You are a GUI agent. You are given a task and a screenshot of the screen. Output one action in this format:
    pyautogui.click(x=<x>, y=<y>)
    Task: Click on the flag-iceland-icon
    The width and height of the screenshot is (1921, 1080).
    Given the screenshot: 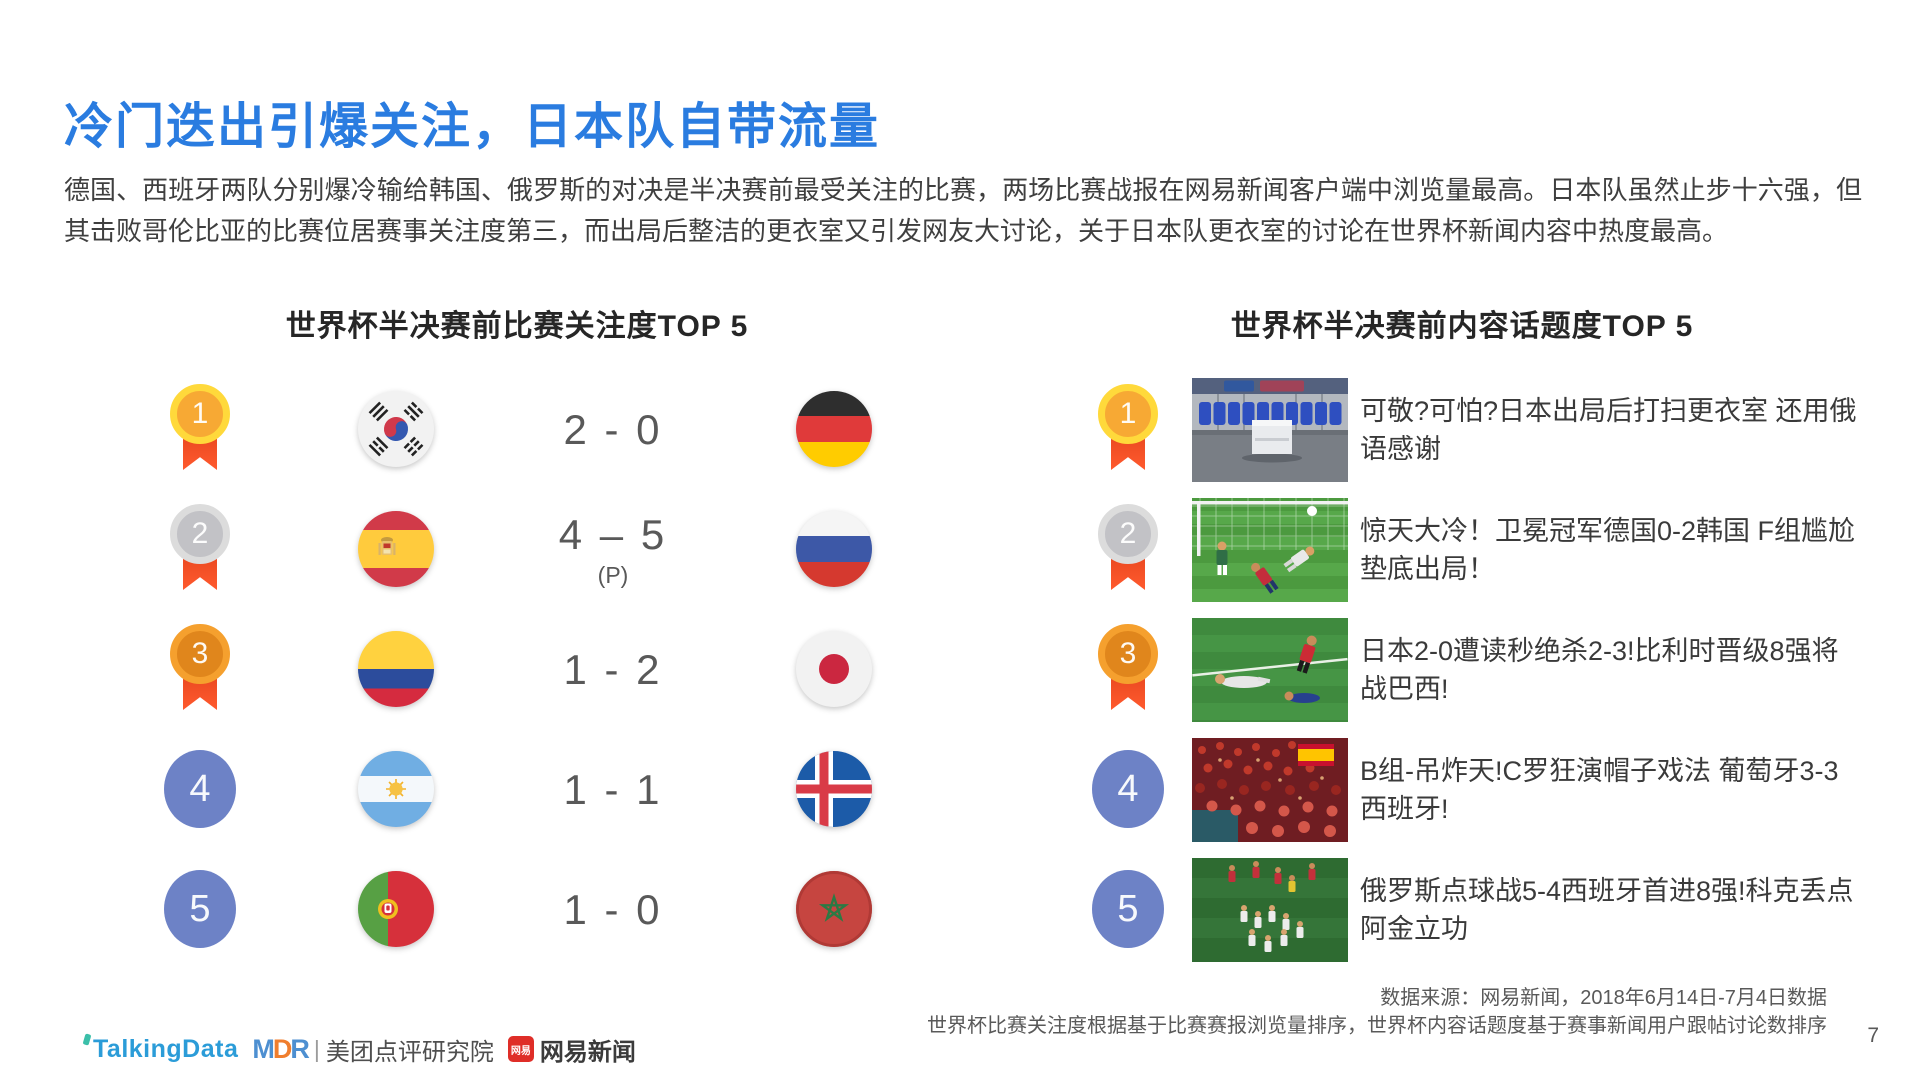 What is the action you would take?
    pyautogui.click(x=834, y=789)
    